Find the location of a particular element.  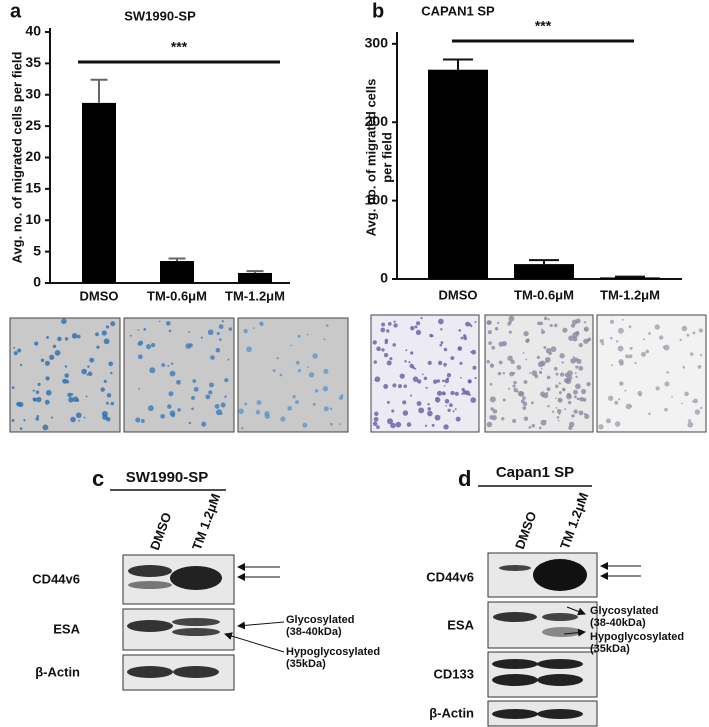

band-annotation: Hypoglycosylated is located at coordinates (333, 652).